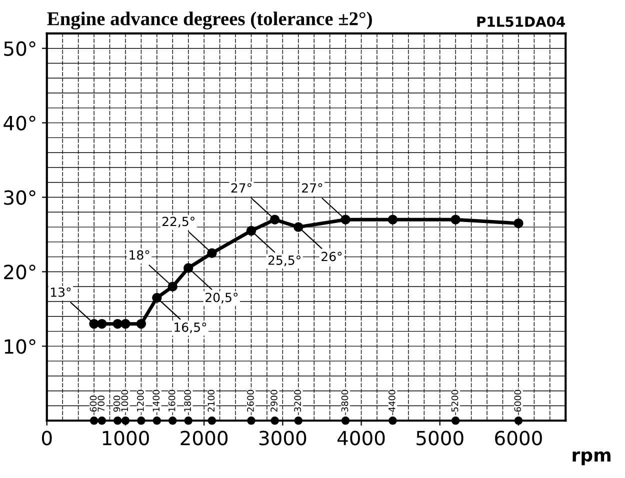 Image resolution: width=625 pixels, height=478 pixels. What do you see at coordinates (344, 401) in the screenshot?
I see `annotation: 3800` at bounding box center [344, 401].